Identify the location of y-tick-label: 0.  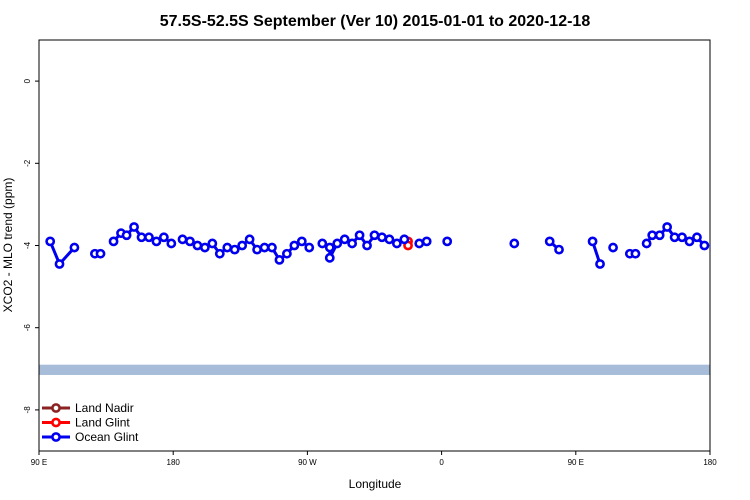
(27, 80).